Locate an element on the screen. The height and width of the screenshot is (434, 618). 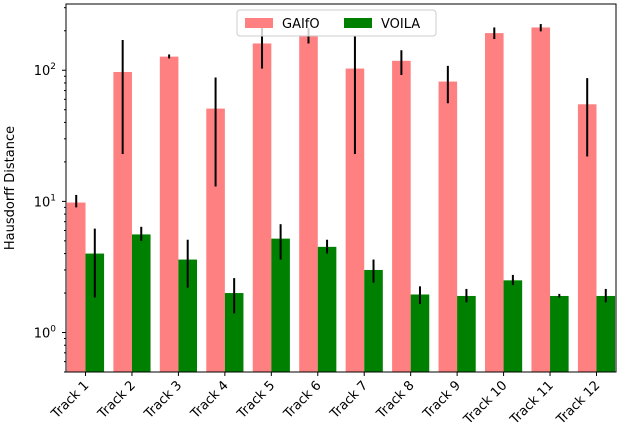
x-tick-label: Track 12 is located at coordinates (578, 403).